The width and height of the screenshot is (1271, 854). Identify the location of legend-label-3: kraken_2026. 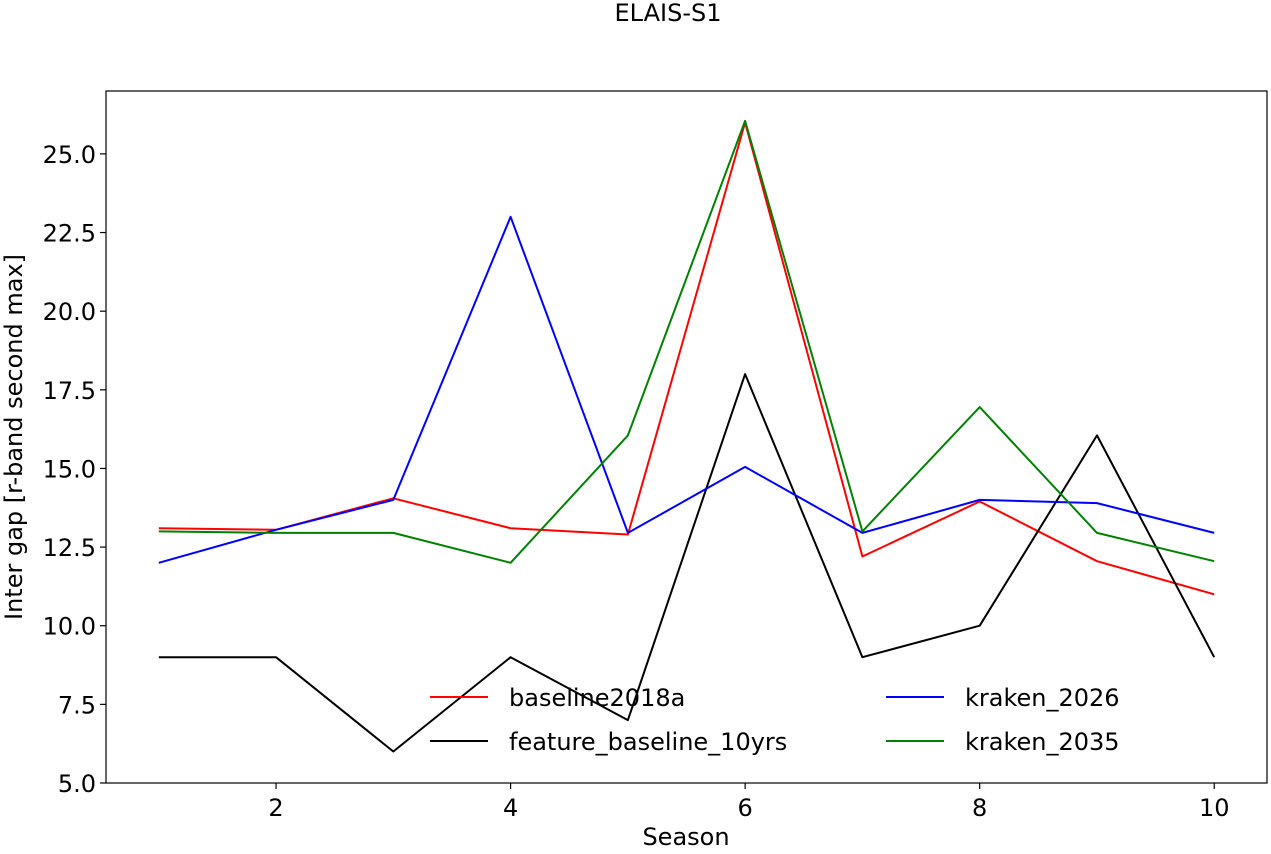
(1042, 698).